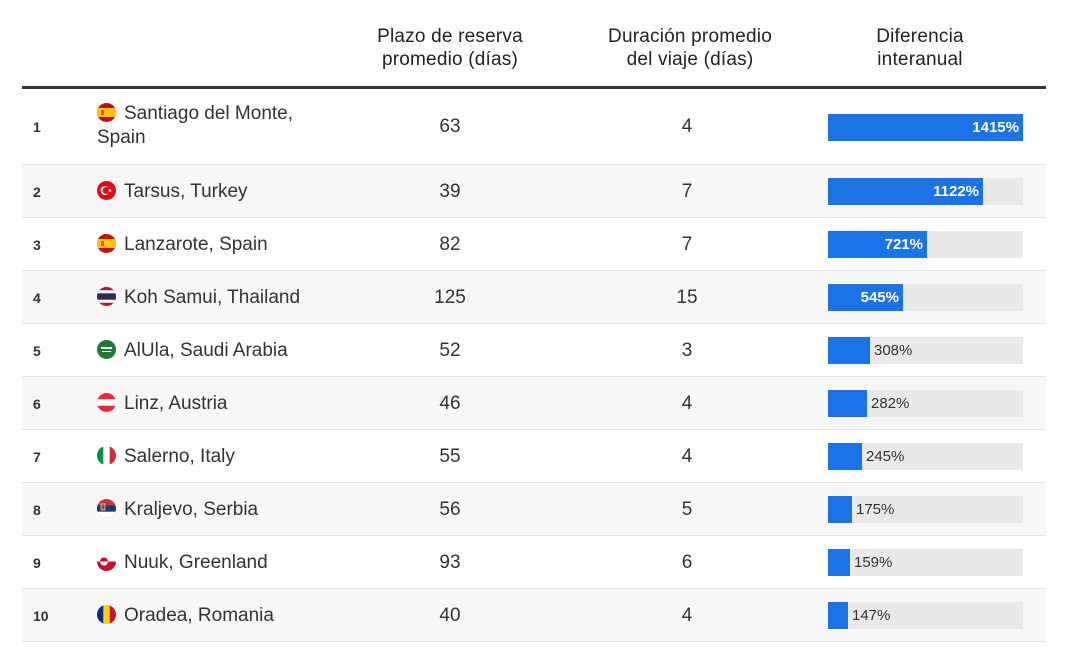  What do you see at coordinates (687, 562) in the screenshot?
I see `trip-duration: 6` at bounding box center [687, 562].